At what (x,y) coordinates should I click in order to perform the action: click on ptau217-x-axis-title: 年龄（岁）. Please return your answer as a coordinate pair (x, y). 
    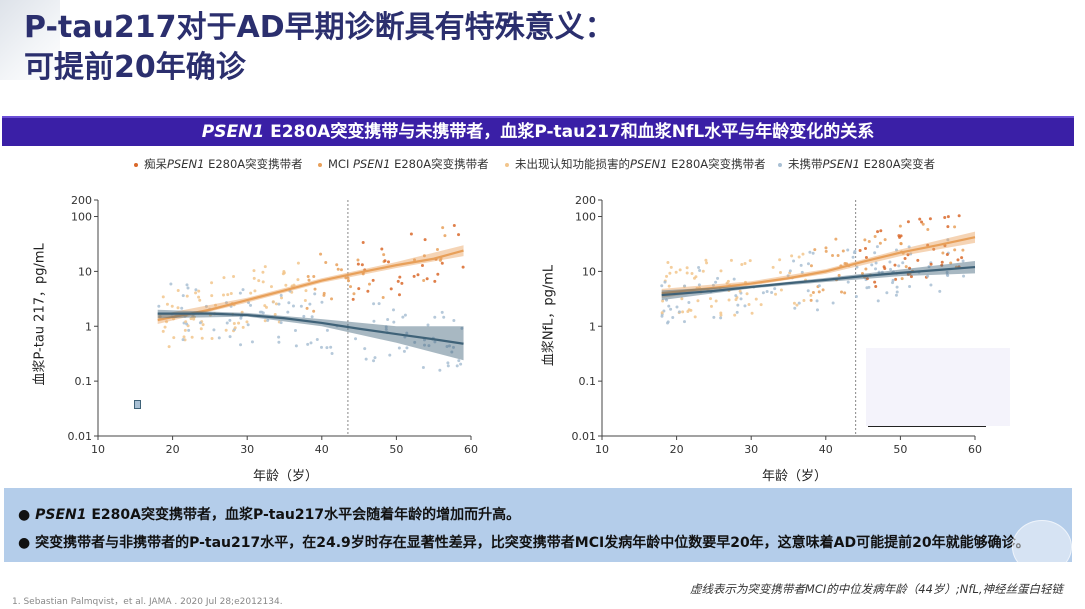
    Looking at the image, I should click on (286, 476).